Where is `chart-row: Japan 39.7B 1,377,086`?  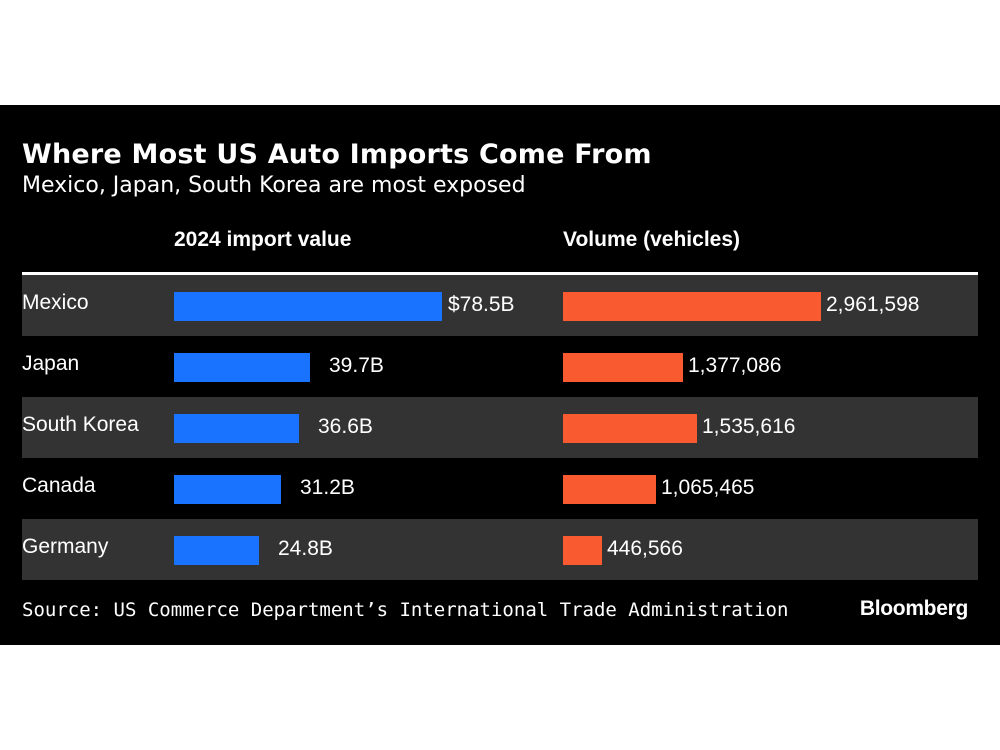
chart-row: Japan 39.7B 1,377,086 is located at coordinates (500, 366).